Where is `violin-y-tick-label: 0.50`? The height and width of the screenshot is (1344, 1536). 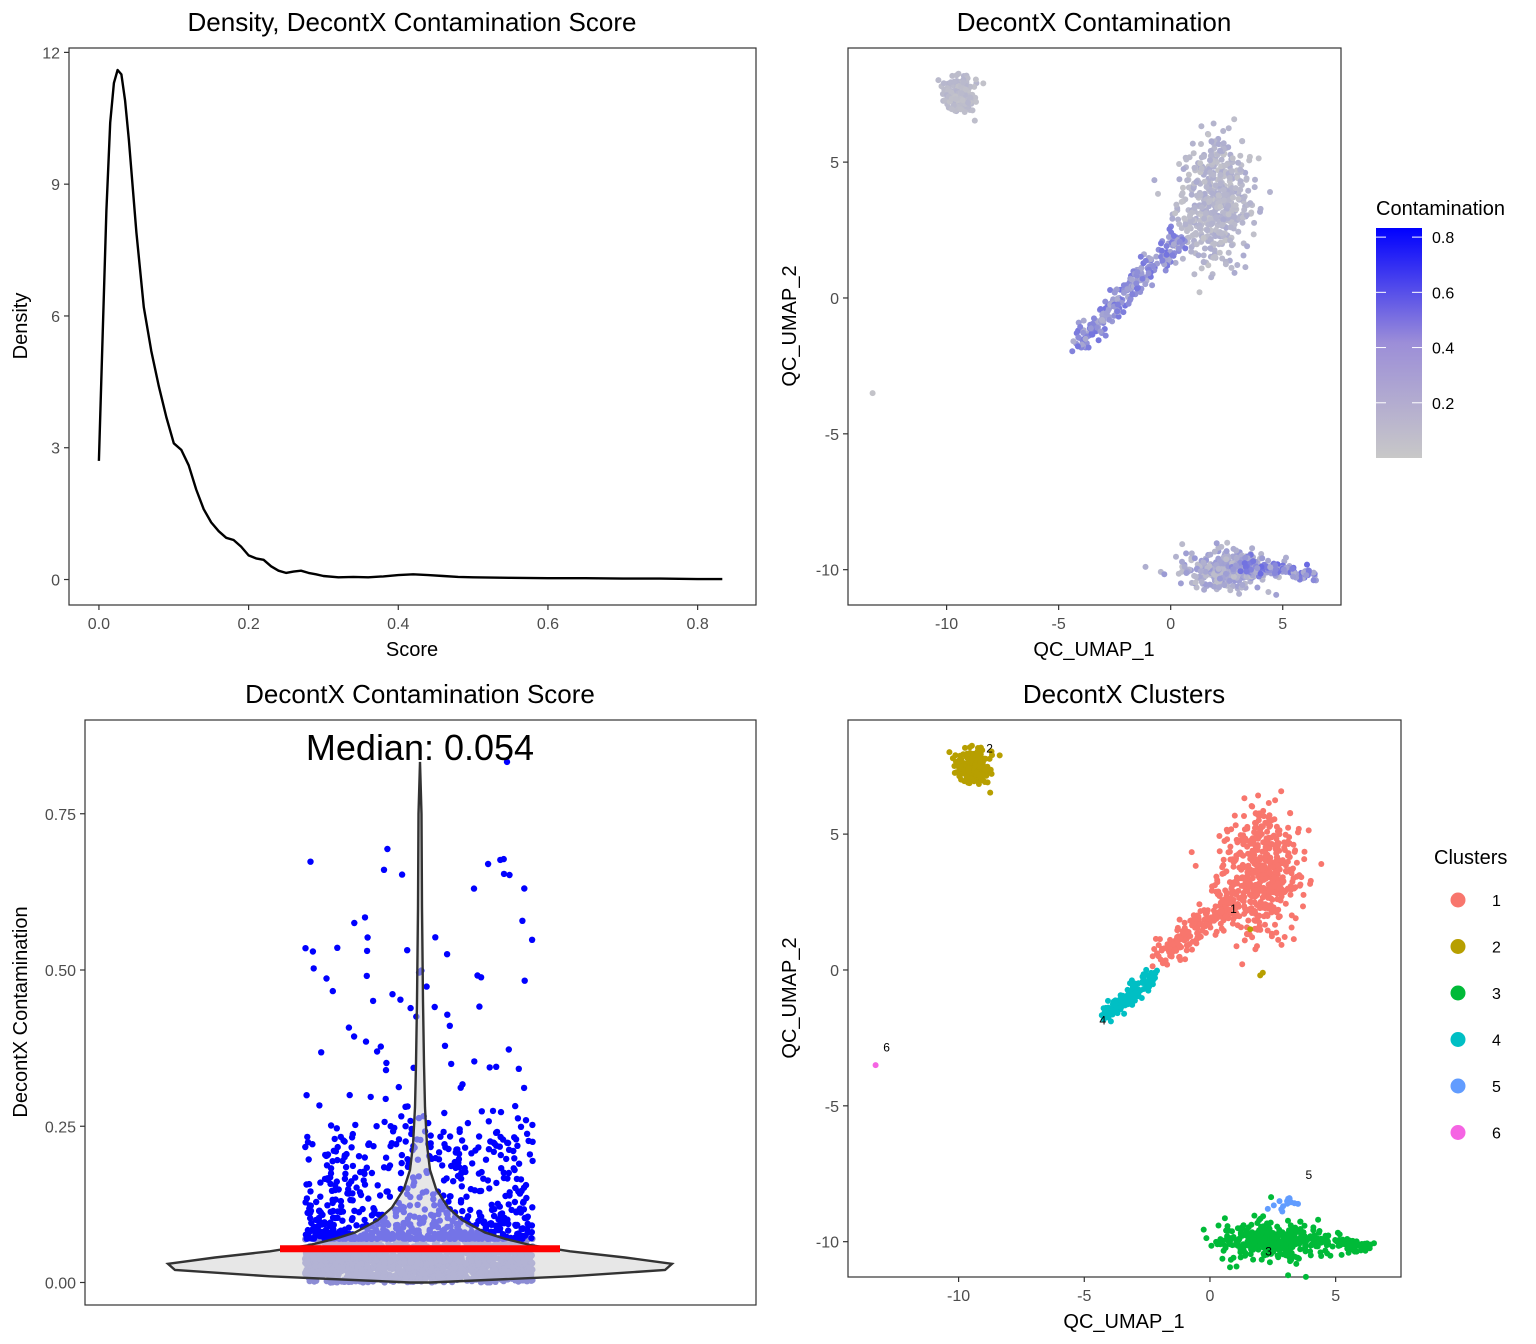 violin-y-tick-label: 0.50 is located at coordinates (60, 971).